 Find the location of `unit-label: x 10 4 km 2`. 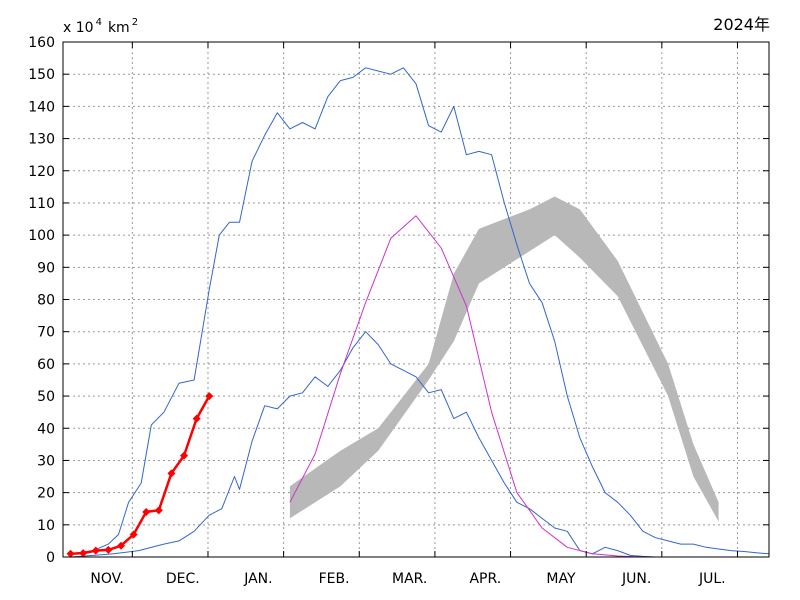

unit-label: x 10 4 km 2 is located at coordinates (100, 26).